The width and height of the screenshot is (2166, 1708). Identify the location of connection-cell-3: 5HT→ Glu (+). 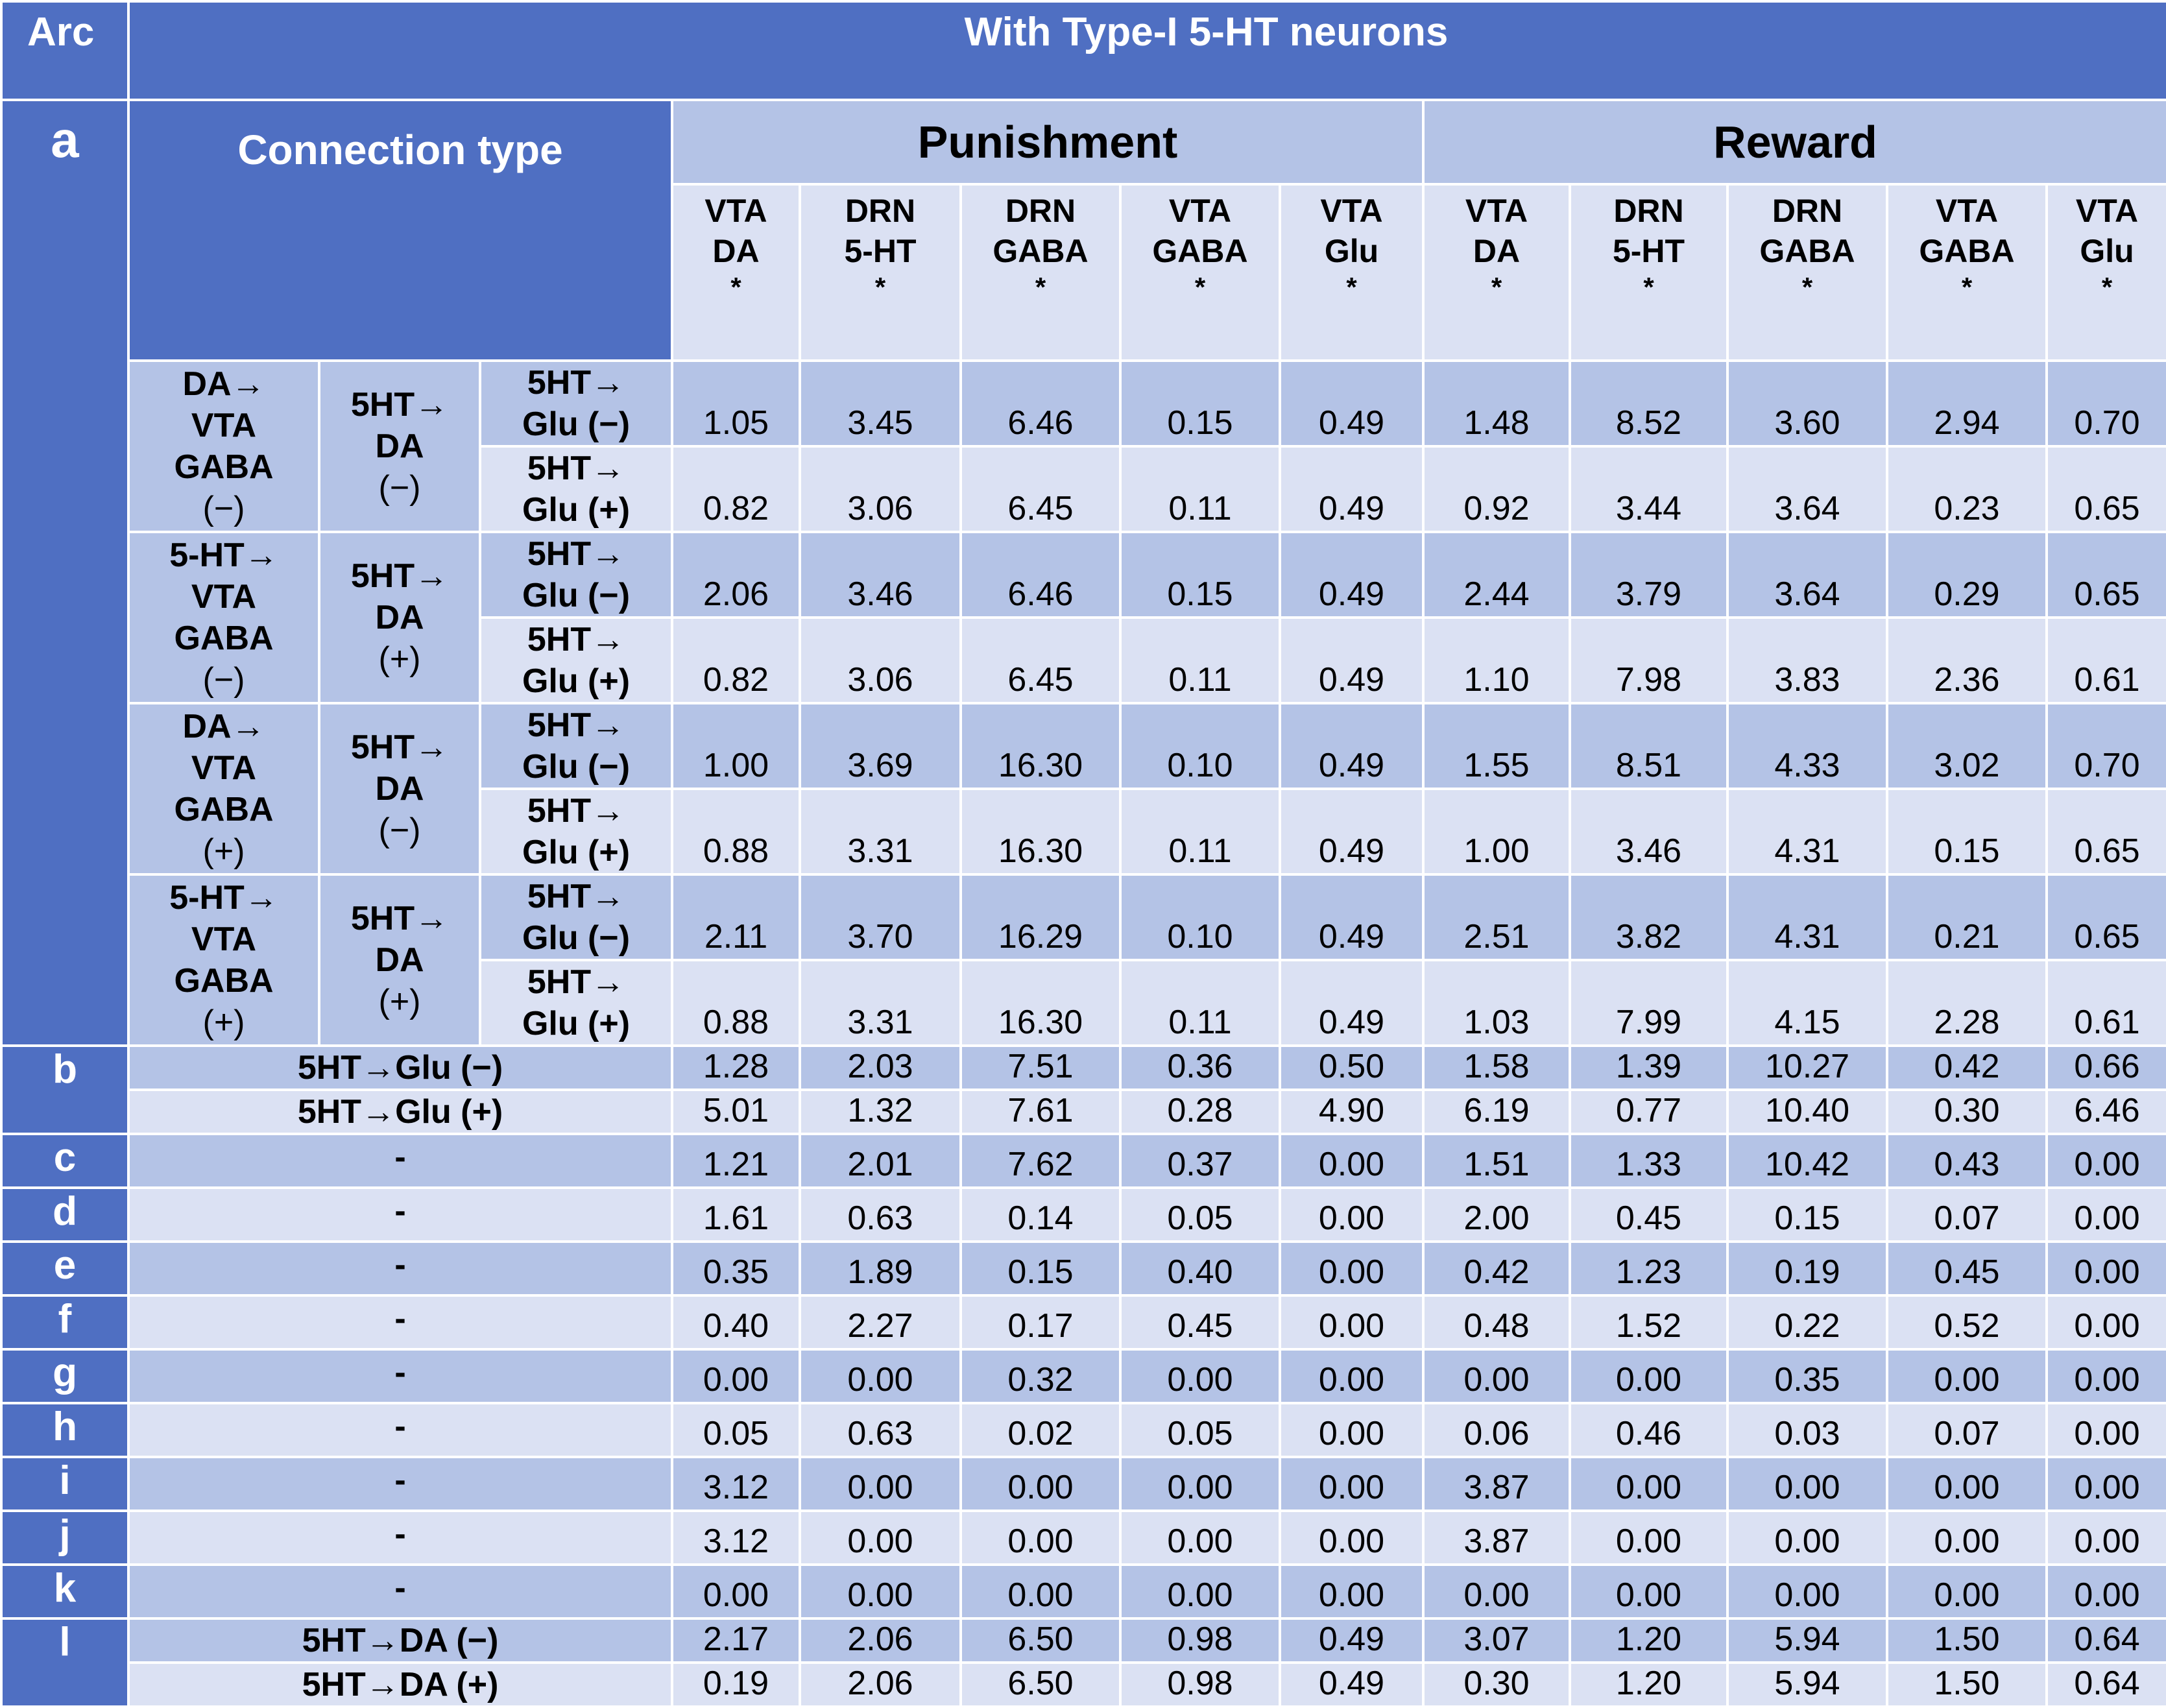
(576, 832).